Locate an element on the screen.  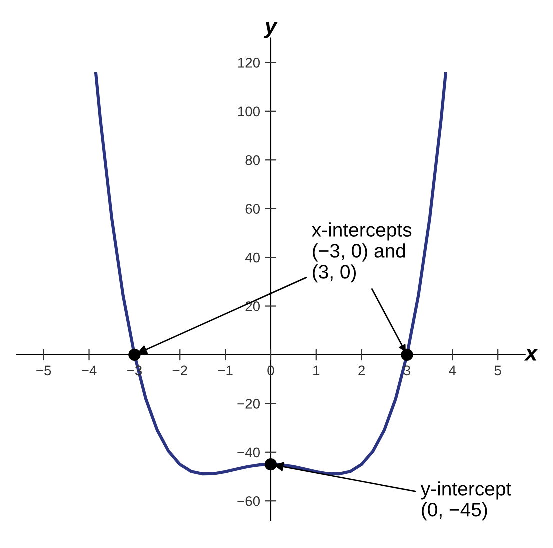
x-tick-label: −2 is located at coordinates (180, 371).